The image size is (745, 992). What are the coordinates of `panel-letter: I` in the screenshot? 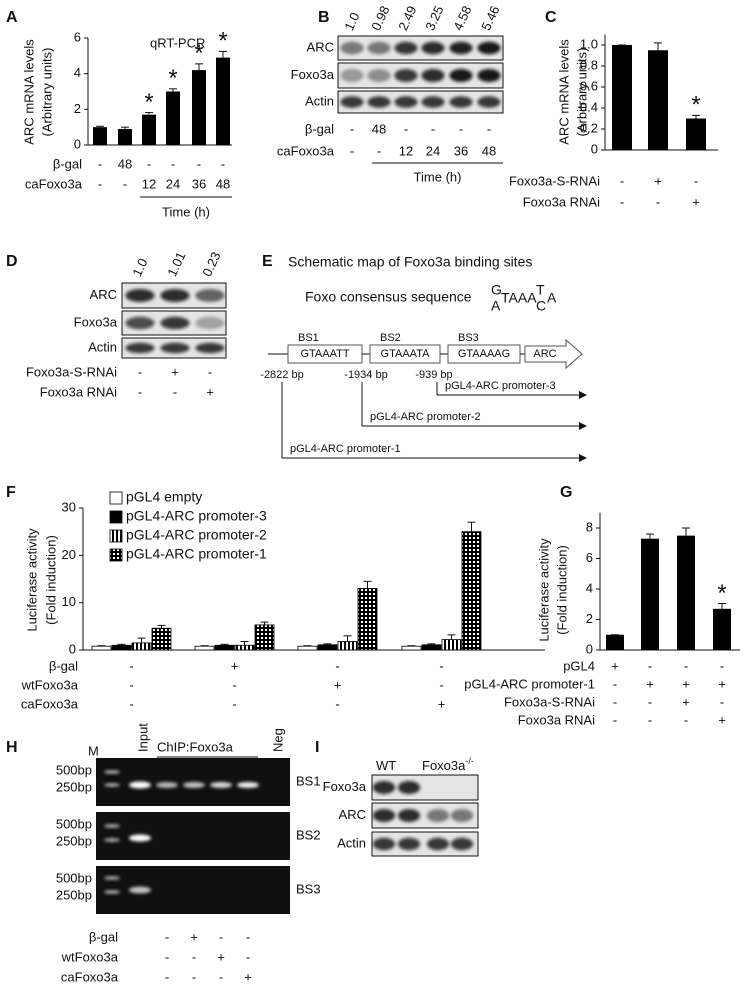 It's located at (317, 747).